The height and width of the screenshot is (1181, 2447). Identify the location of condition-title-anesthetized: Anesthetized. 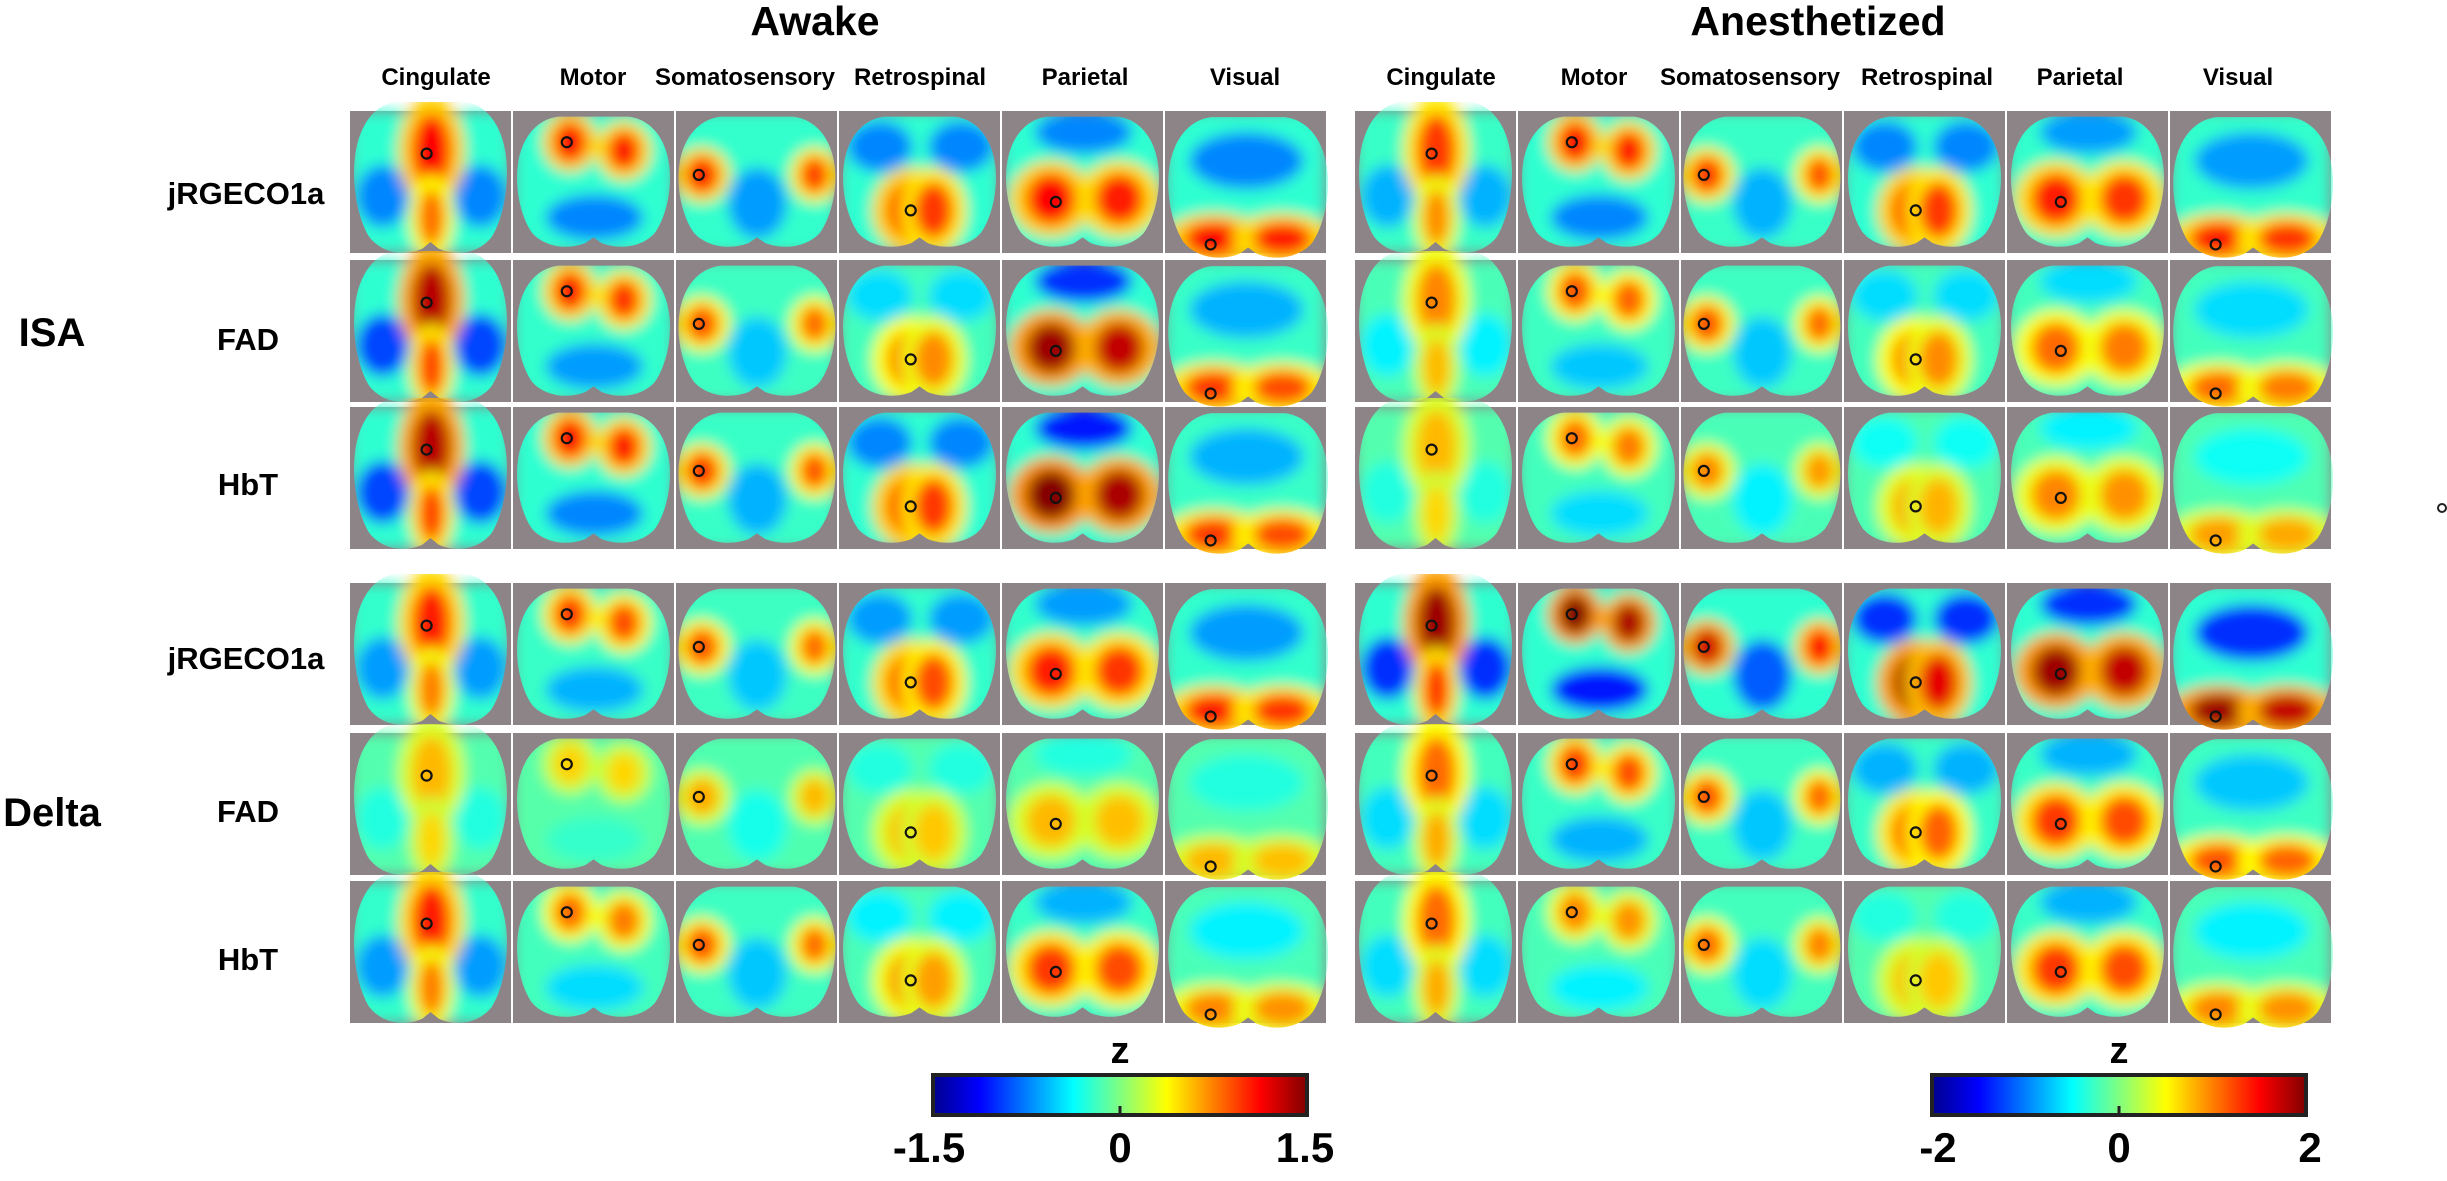
(1817, 22).